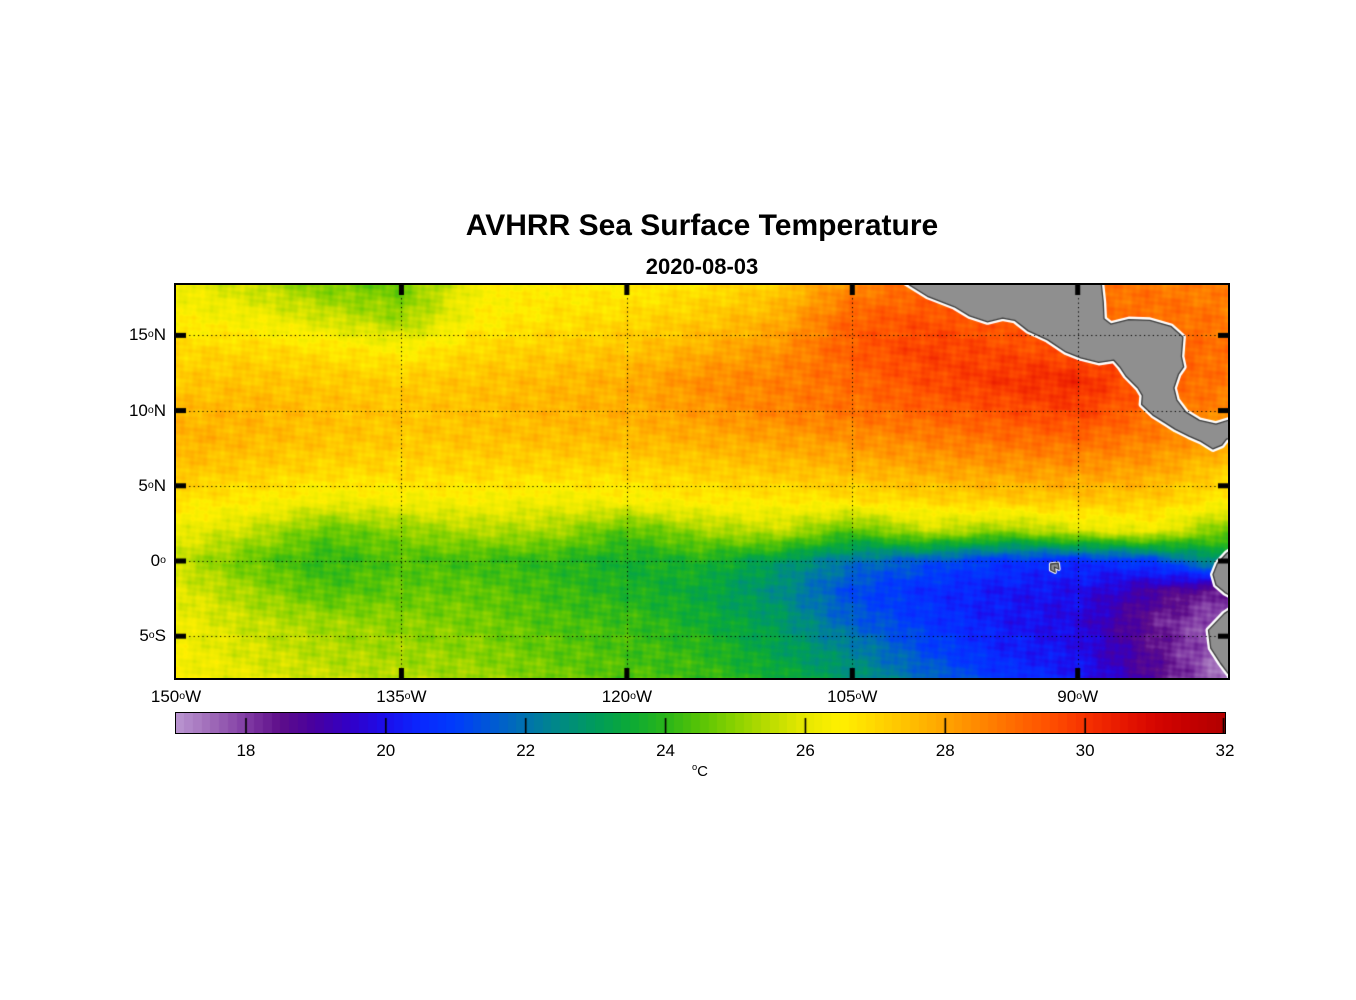 The width and height of the screenshot is (1356, 1000). What do you see at coordinates (702, 266) in the screenshot?
I see `chart-date-subtitle: 2020-08-03` at bounding box center [702, 266].